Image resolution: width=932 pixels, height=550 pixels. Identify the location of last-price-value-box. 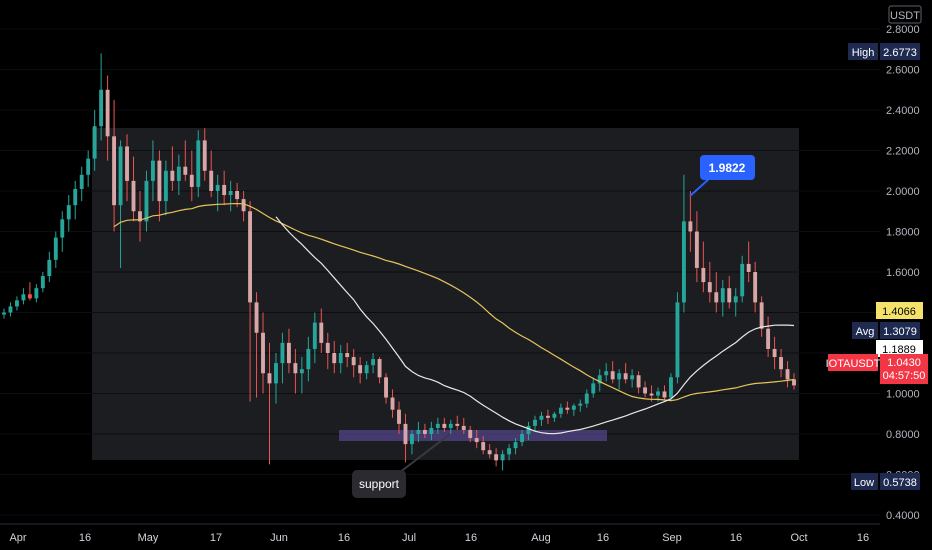
(904, 369).